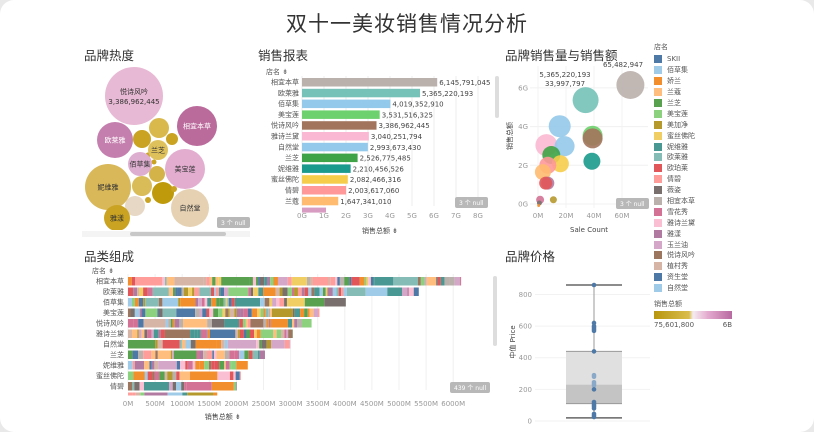 The height and width of the screenshot is (432, 814). Describe the element at coordinates (285, 179) in the screenshot. I see `bar-category-label: 蜜丝佛陀` at that location.